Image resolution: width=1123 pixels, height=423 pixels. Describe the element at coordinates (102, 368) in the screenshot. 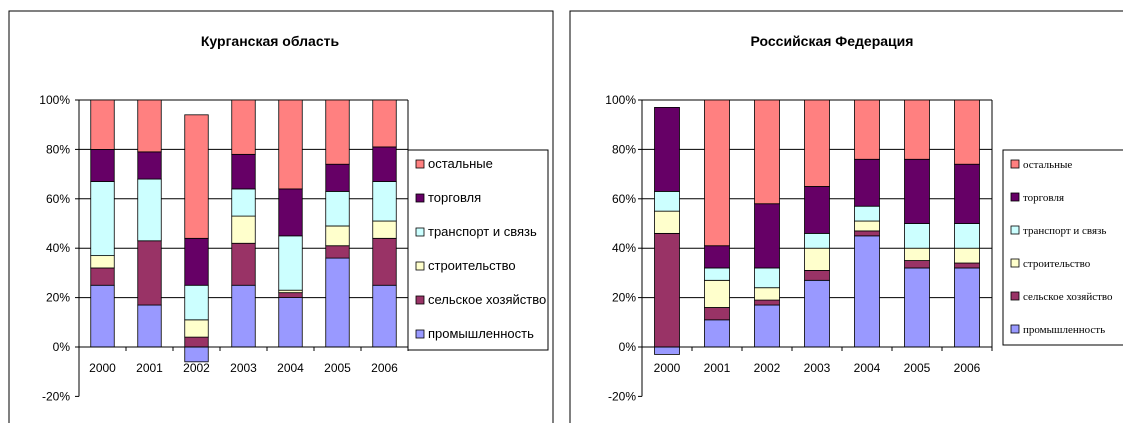

I see `left-x-tick-label: 2000` at that location.